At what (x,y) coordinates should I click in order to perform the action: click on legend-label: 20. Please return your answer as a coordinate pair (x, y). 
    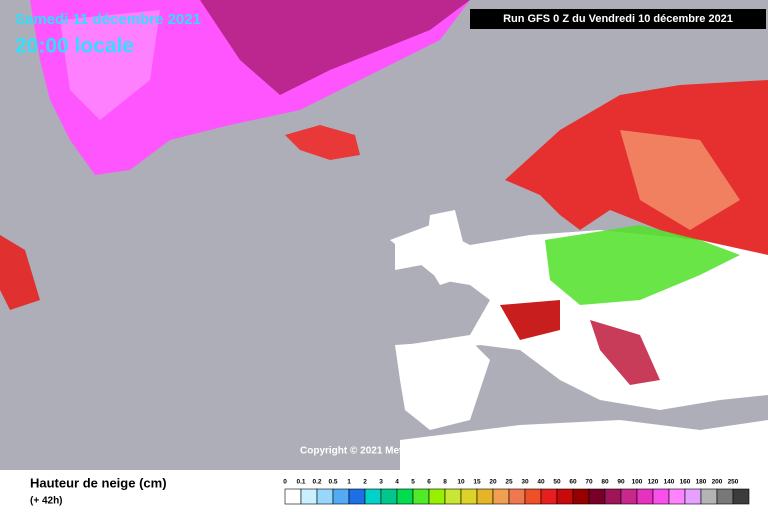
    Looking at the image, I should click on (493, 482).